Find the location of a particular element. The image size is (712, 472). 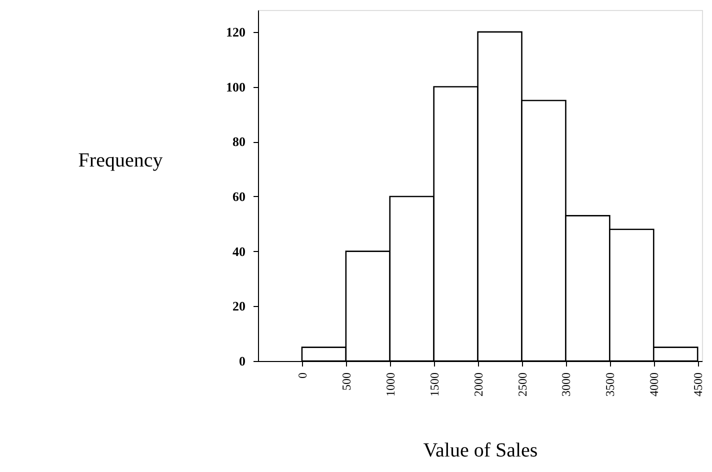

y-tick-label: 40 is located at coordinates (239, 251).